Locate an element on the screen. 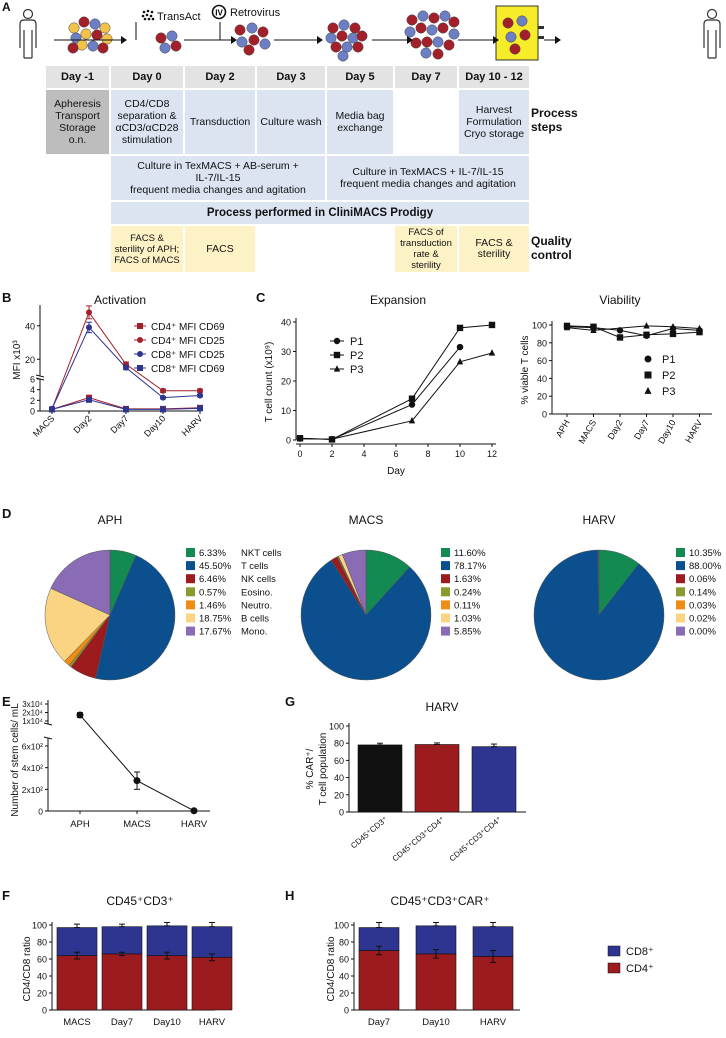  y-axis-label: % viable T cells is located at coordinates (525, 369).